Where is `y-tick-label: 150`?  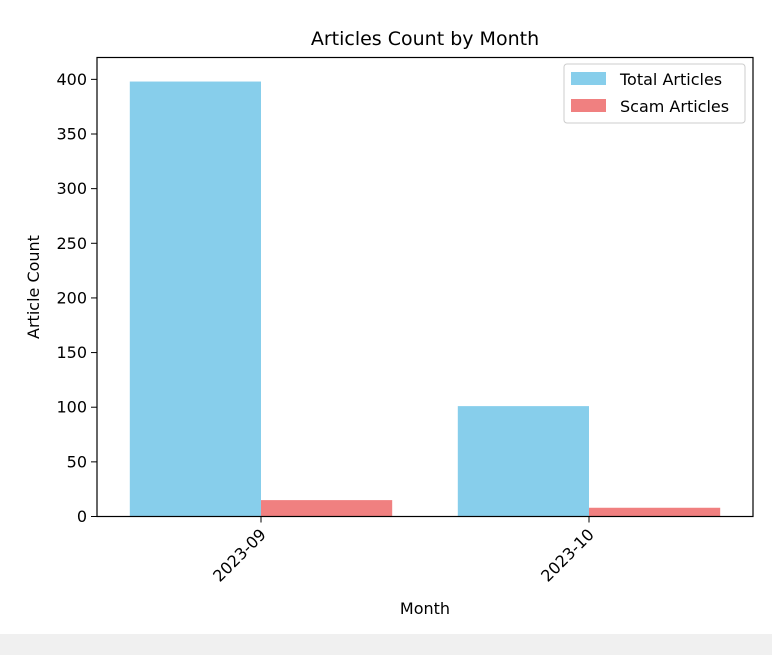
y-tick-label: 150 is located at coordinates (71, 352).